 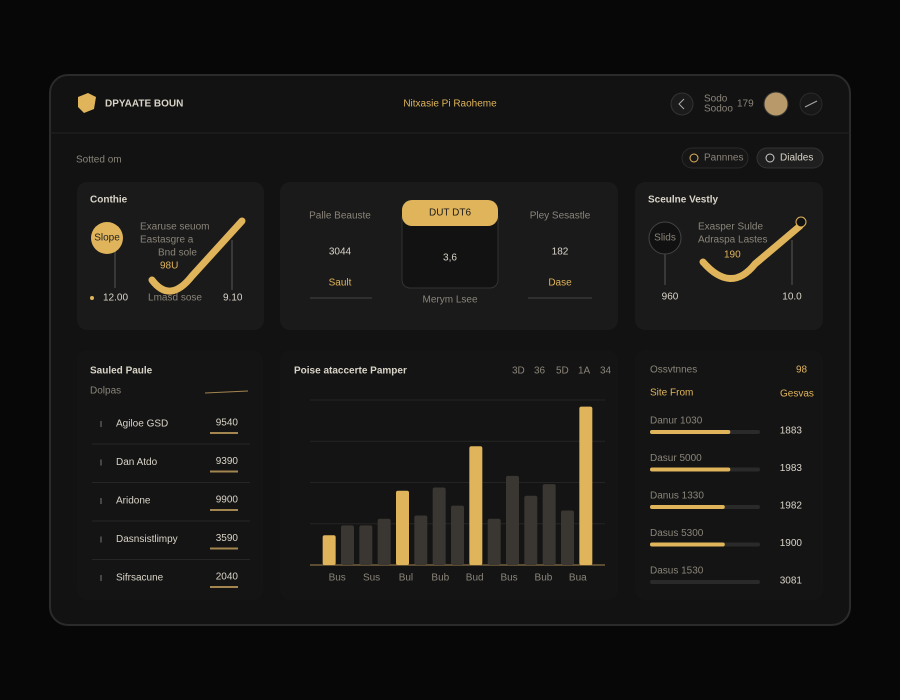 I want to click on panel-subtitle: Dolpas, so click(x=105, y=391).